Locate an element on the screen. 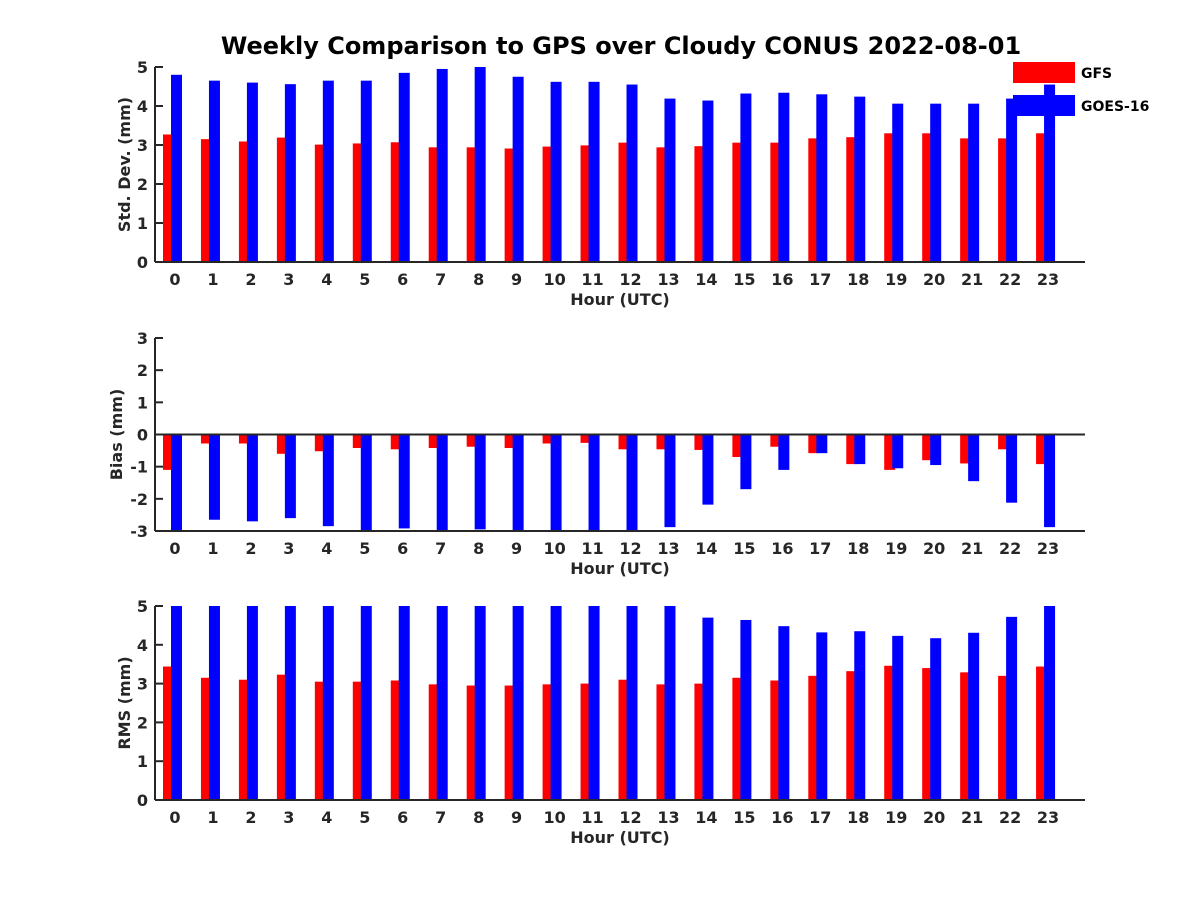 The height and width of the screenshot is (900, 1200). y-tick-label: -1 is located at coordinates (139, 467).